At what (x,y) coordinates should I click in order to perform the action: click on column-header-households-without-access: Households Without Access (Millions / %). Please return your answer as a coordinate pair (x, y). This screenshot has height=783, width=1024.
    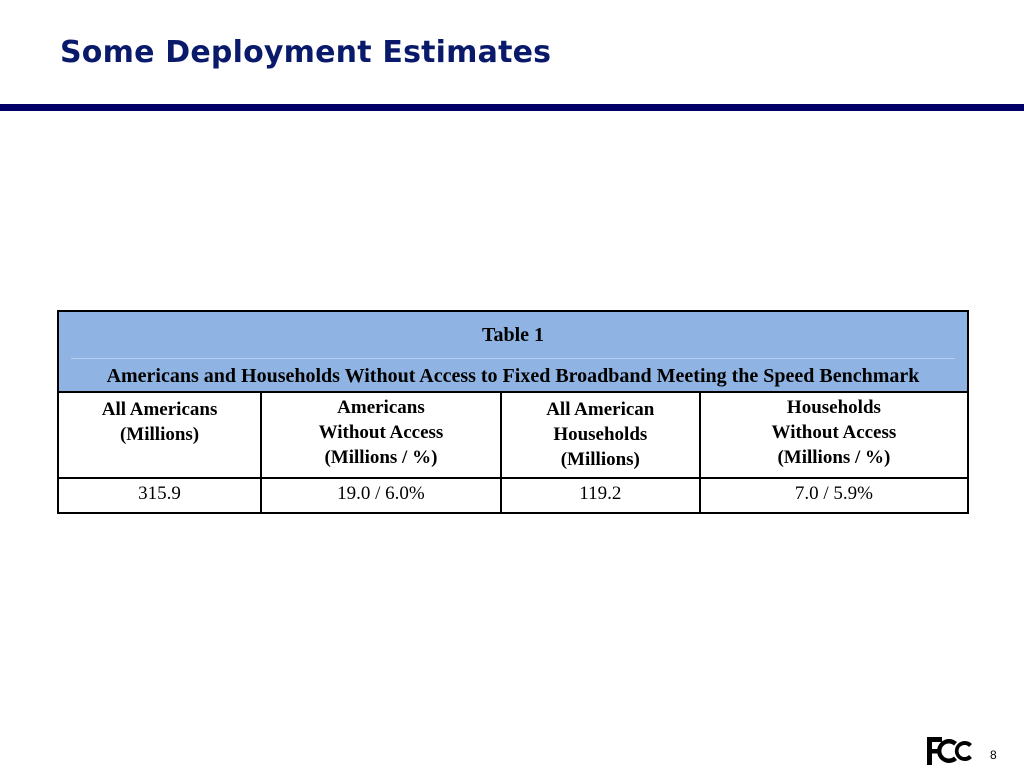
    Looking at the image, I should click on (834, 435).